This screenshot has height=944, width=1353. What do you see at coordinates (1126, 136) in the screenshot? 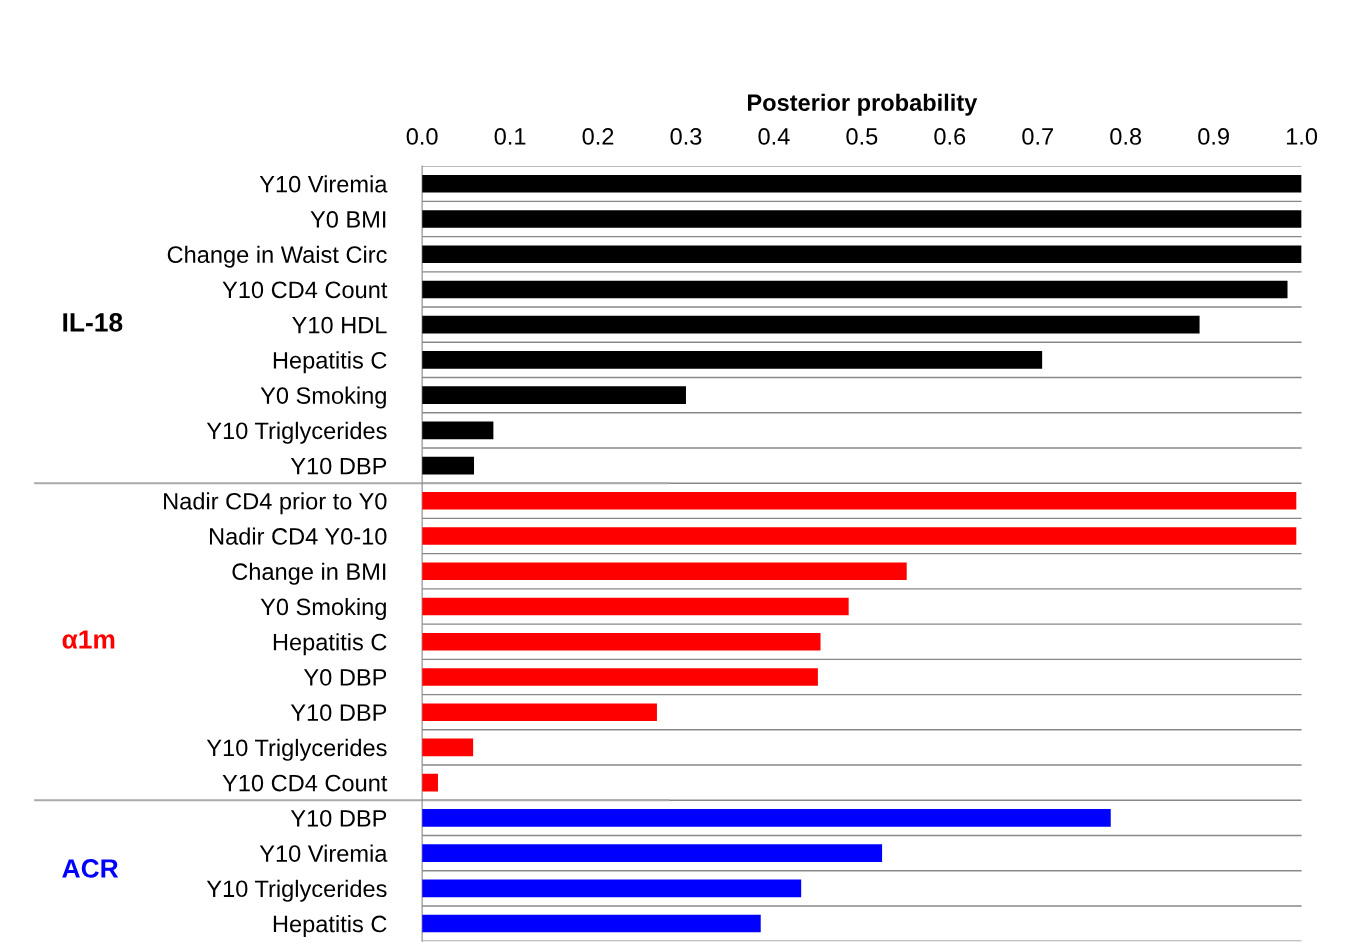
I see `x-tick-label: 0.8` at bounding box center [1126, 136].